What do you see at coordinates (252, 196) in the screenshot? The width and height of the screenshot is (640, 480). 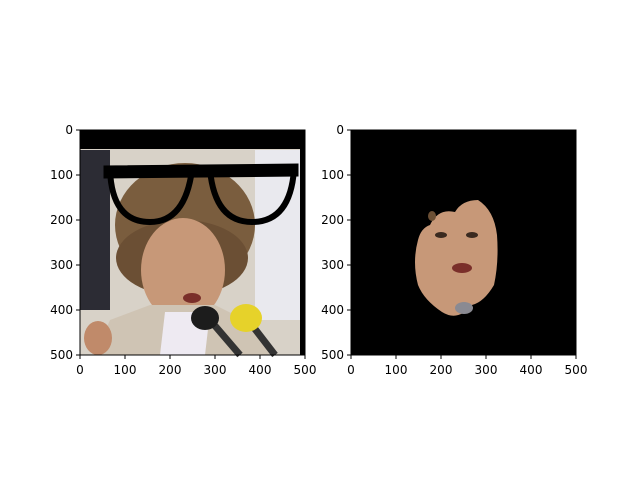 I see `glasses-right-lens` at bounding box center [252, 196].